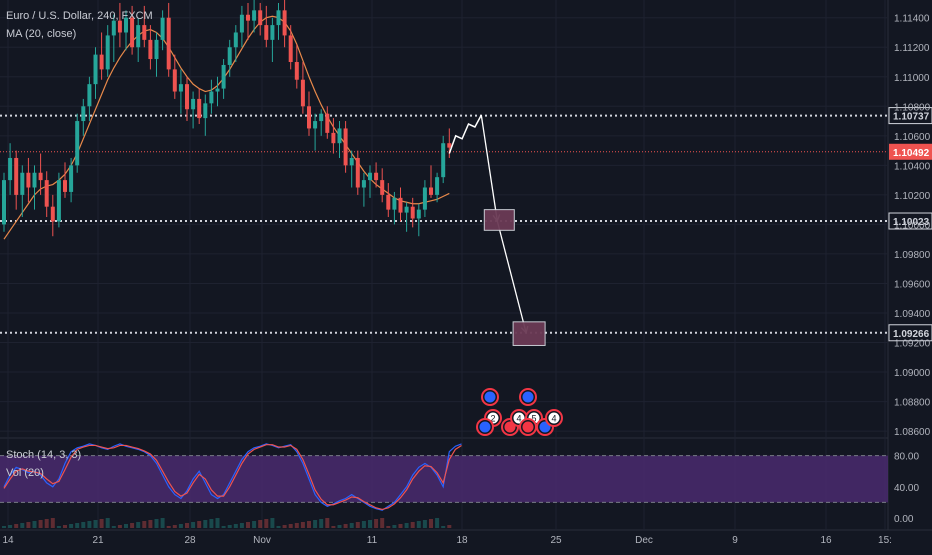 Image resolution: width=932 pixels, height=555 pixels. What do you see at coordinates (904, 519) in the screenshot?
I see `stoch-tick-label: 0.00` at bounding box center [904, 519].